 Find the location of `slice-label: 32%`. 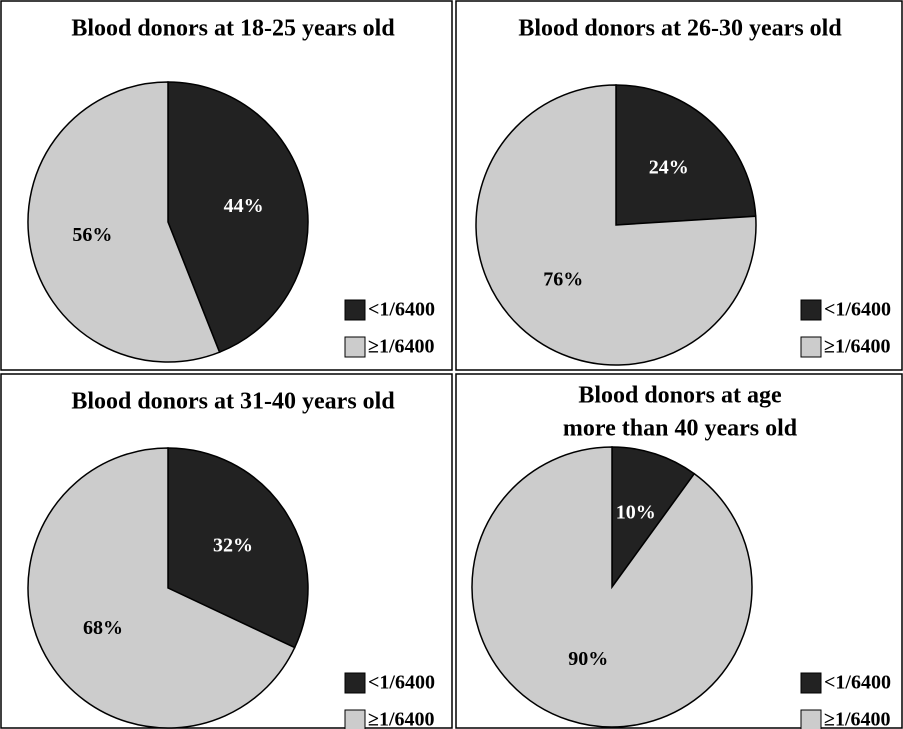

slice-label: 32% is located at coordinates (233, 545).